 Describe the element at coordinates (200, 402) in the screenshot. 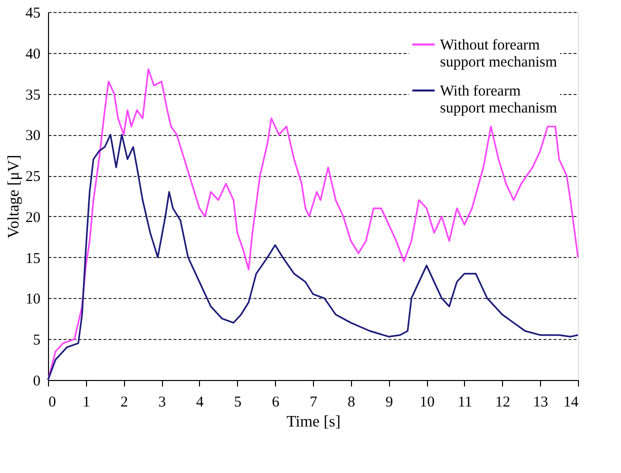

I see `x-tick-label: 4` at that location.